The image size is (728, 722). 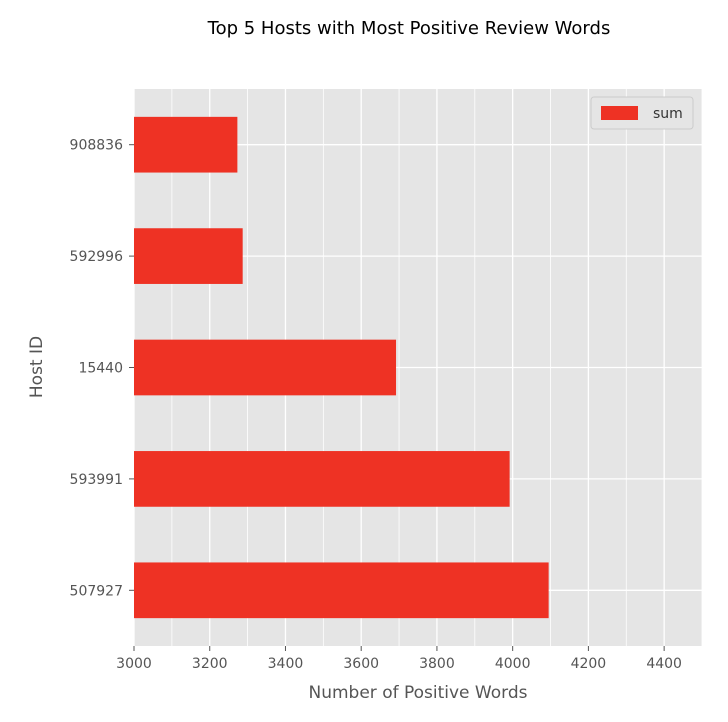 I want to click on legend: sum, so click(x=642, y=113).